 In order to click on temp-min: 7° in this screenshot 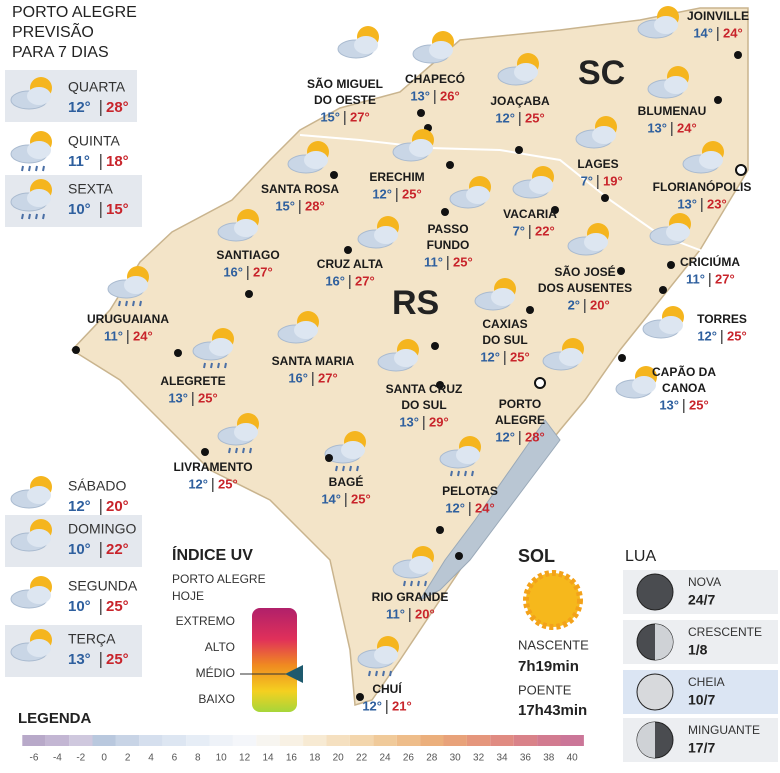, I will do `click(519, 230)`.